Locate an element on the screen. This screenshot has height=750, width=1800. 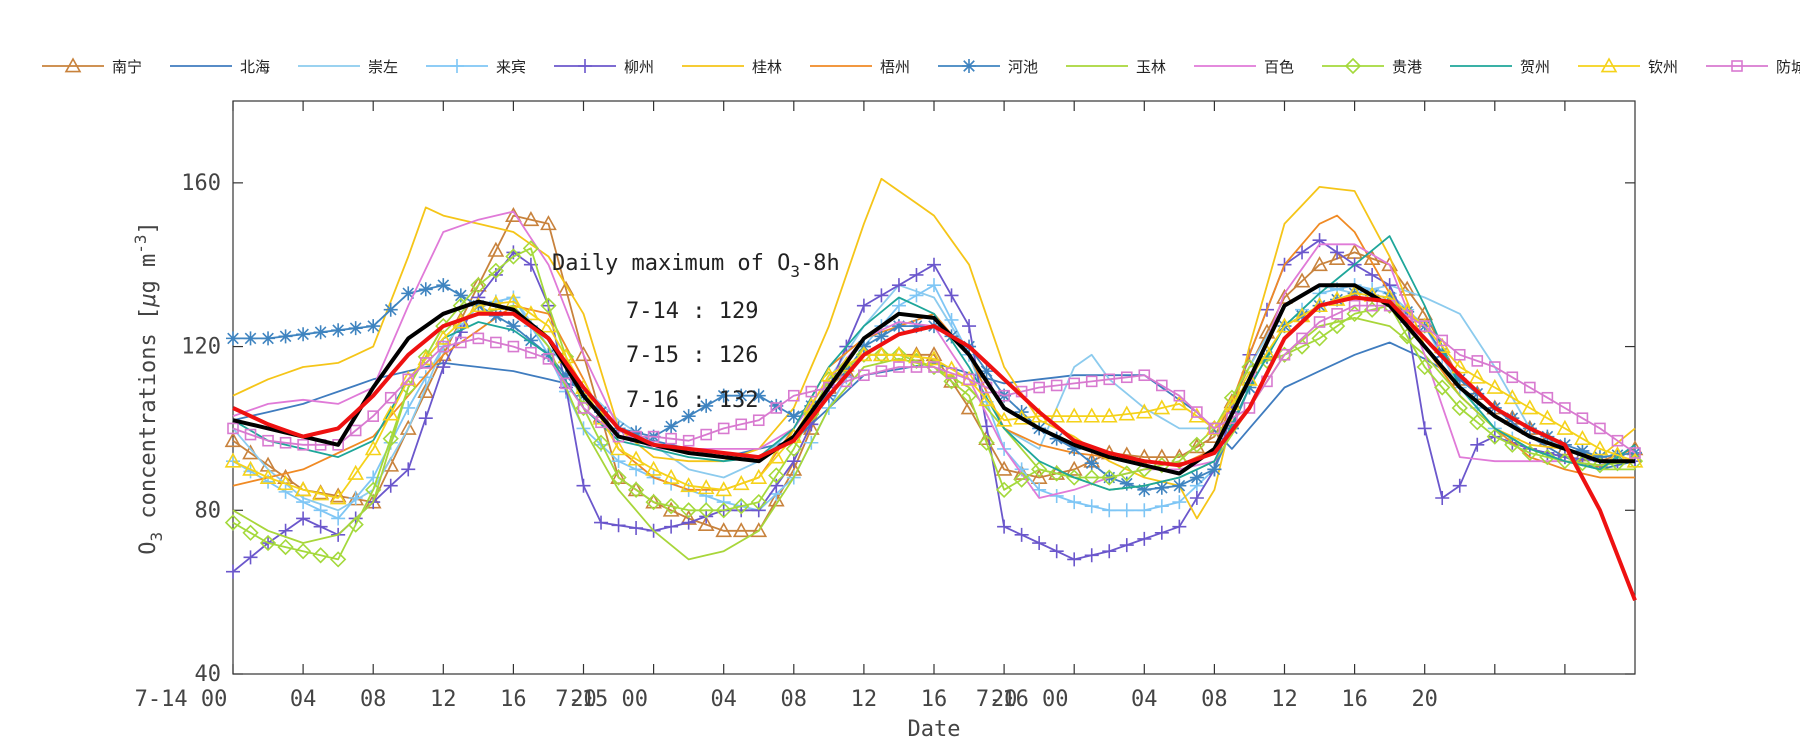
legend-label: 玉林 is located at coordinates (1151, 67).